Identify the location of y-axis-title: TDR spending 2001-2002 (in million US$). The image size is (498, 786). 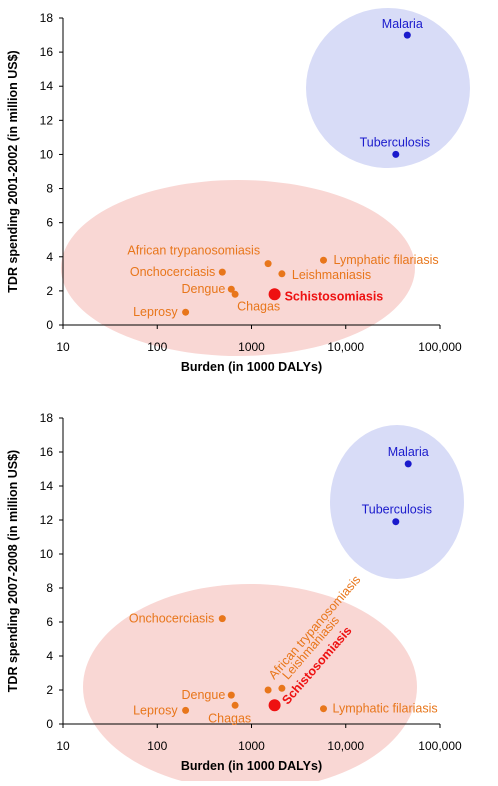
(13, 171).